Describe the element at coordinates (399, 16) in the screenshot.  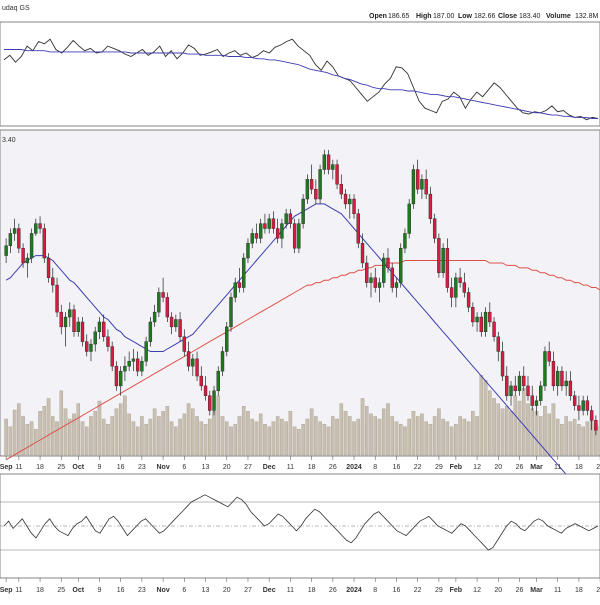
I see `open-value: 186.65` at that location.